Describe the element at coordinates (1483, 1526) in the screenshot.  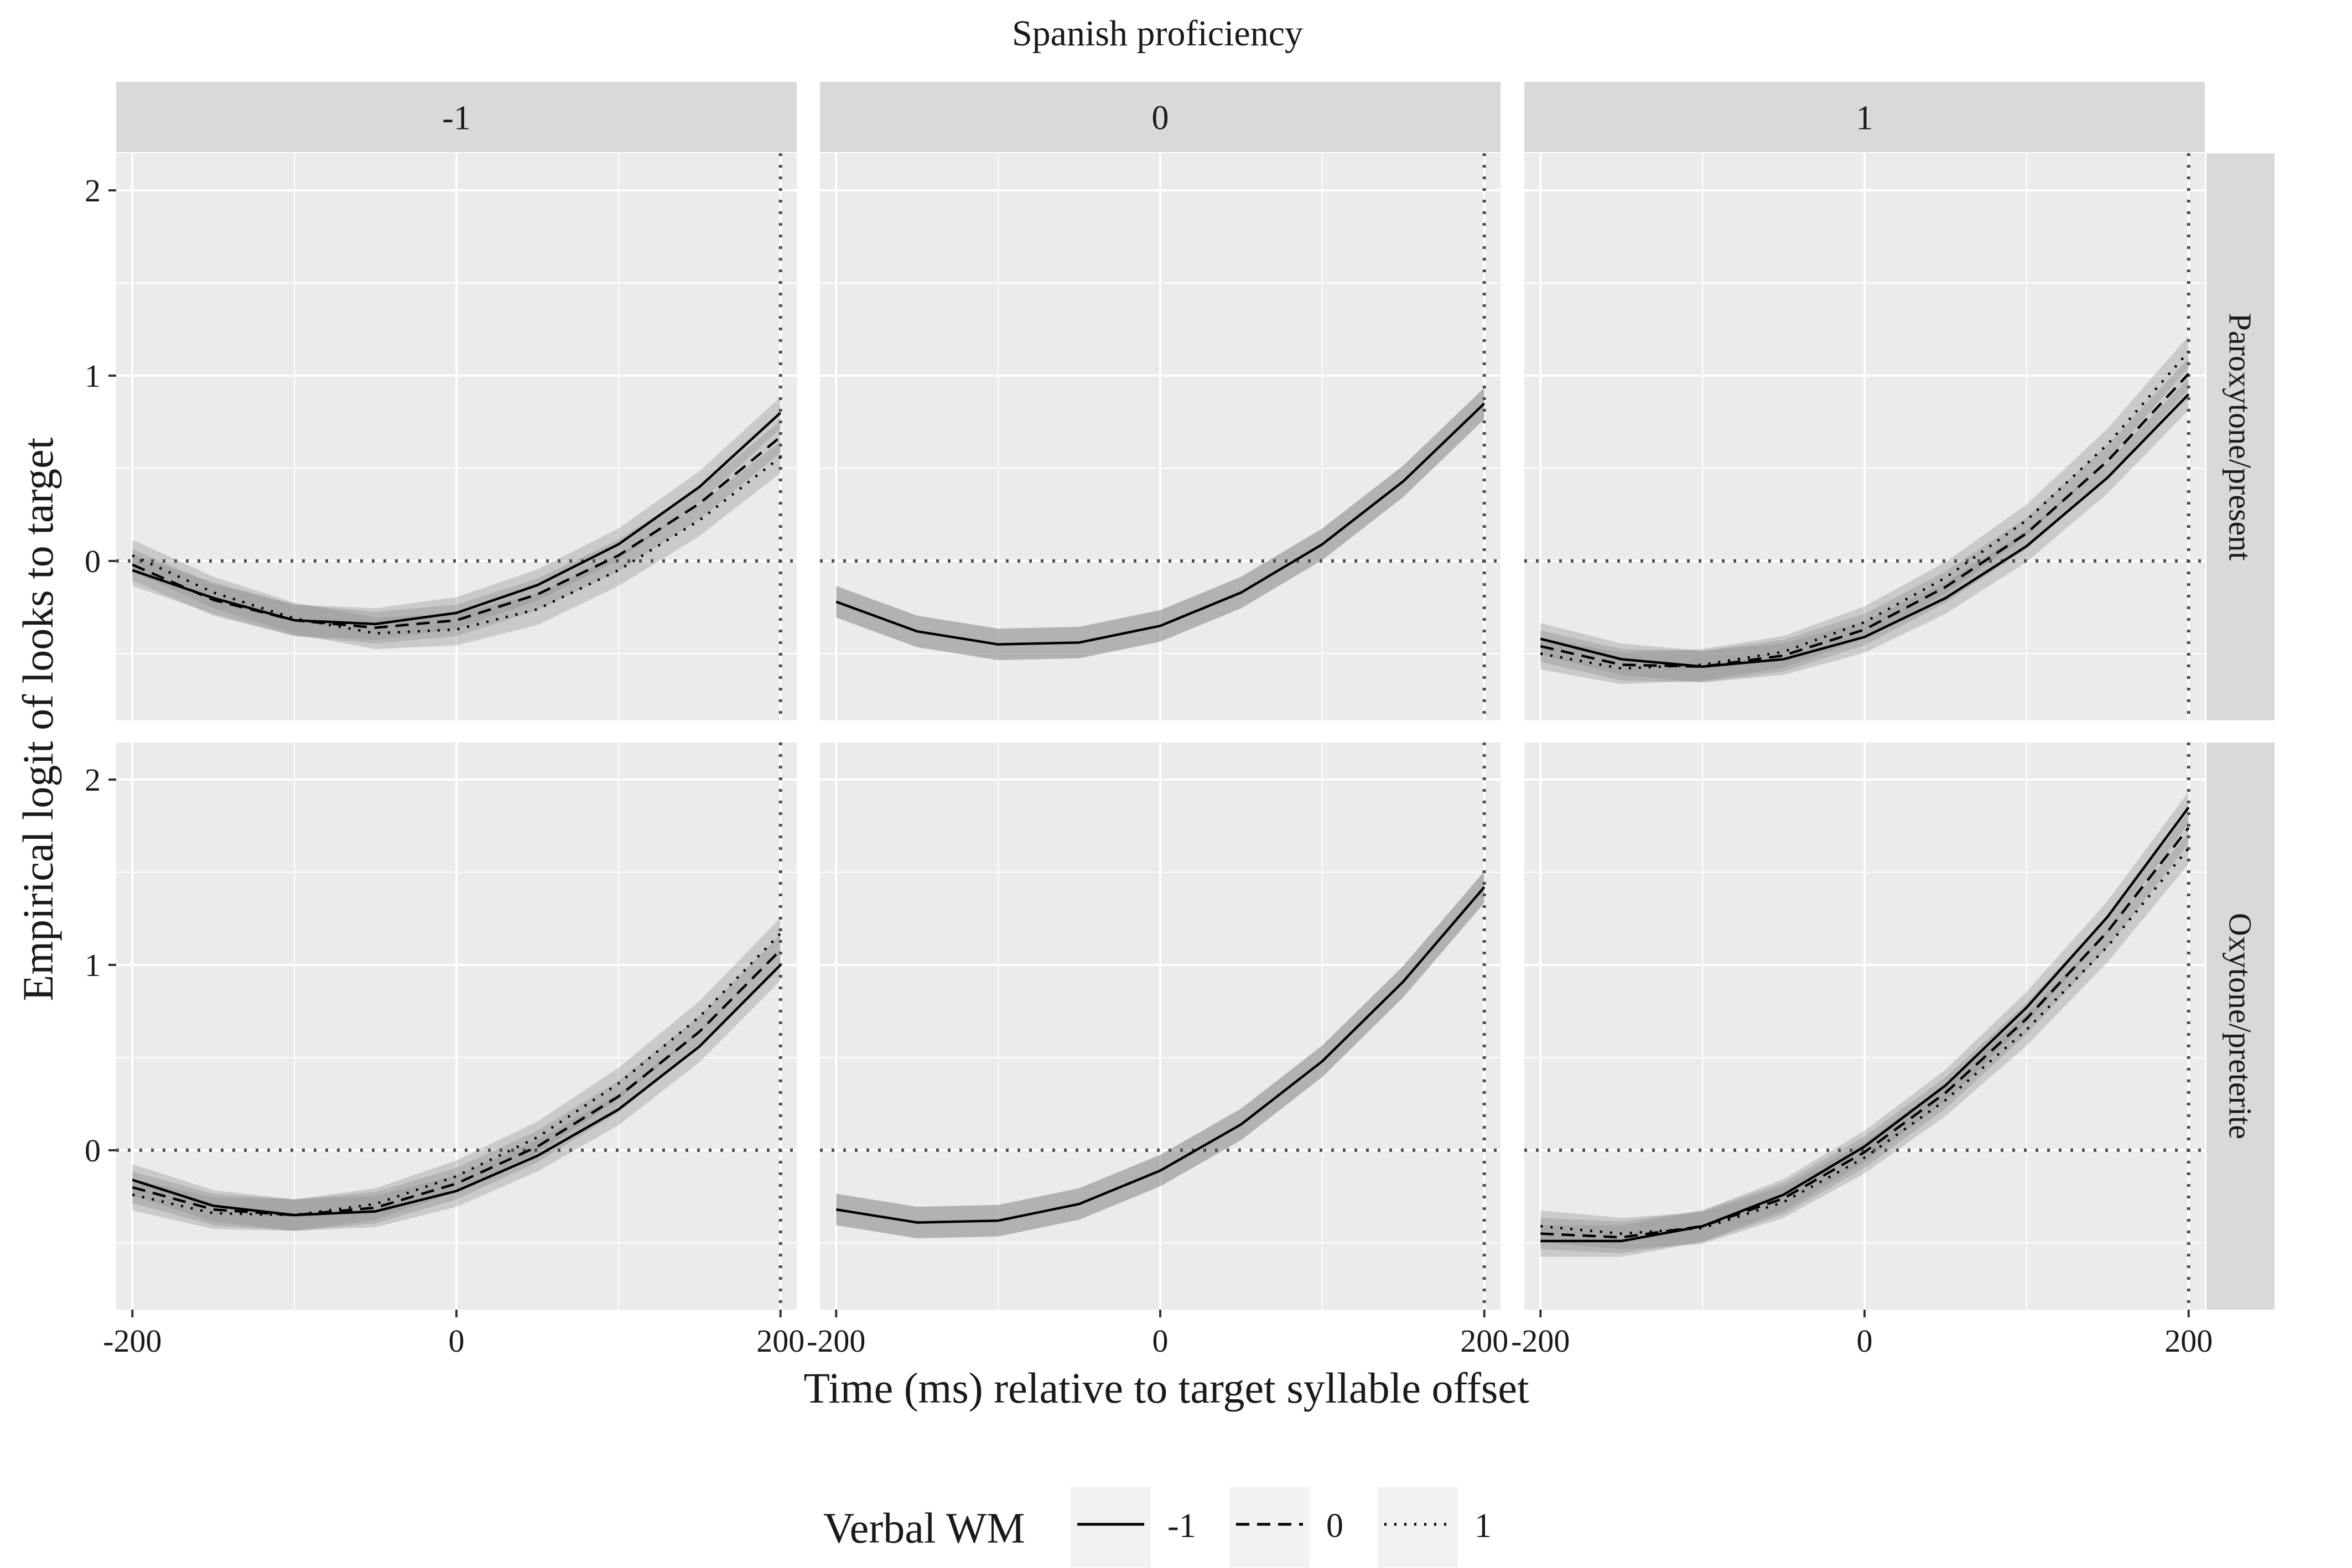
I see `legend-label: 1` at that location.